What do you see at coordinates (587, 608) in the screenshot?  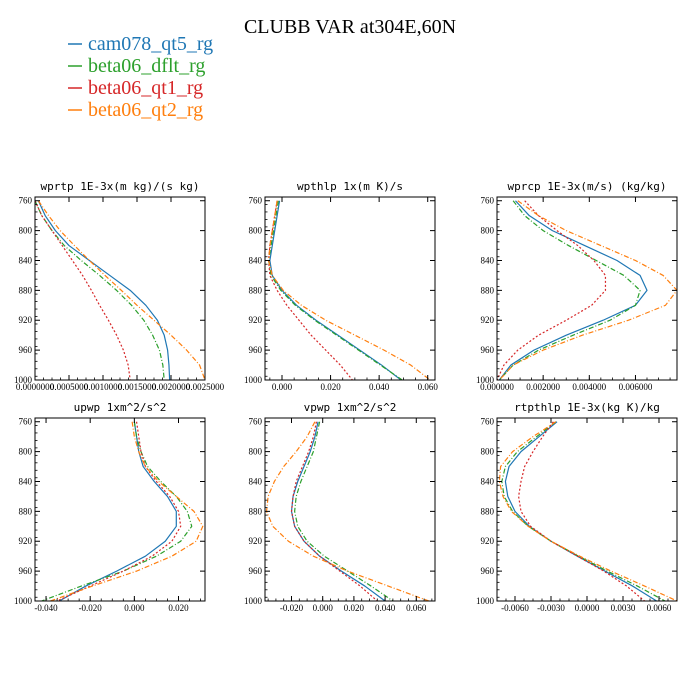 I see `x-tick-label: 0.0000` at bounding box center [587, 608].